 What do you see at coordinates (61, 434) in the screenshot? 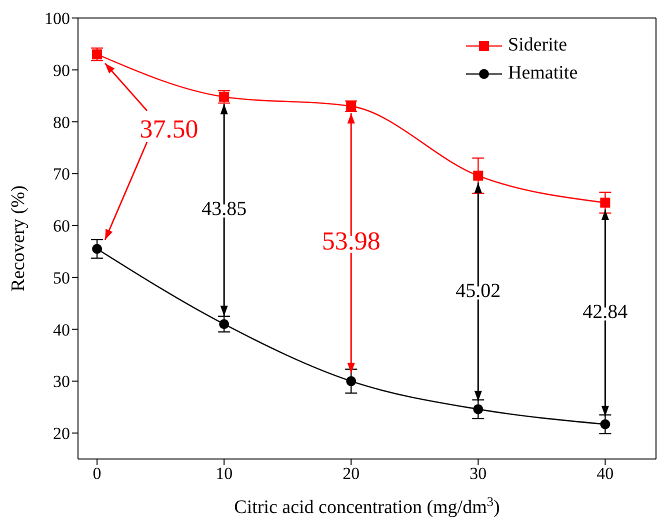
I see `y-tick-label: 20` at bounding box center [61, 434].